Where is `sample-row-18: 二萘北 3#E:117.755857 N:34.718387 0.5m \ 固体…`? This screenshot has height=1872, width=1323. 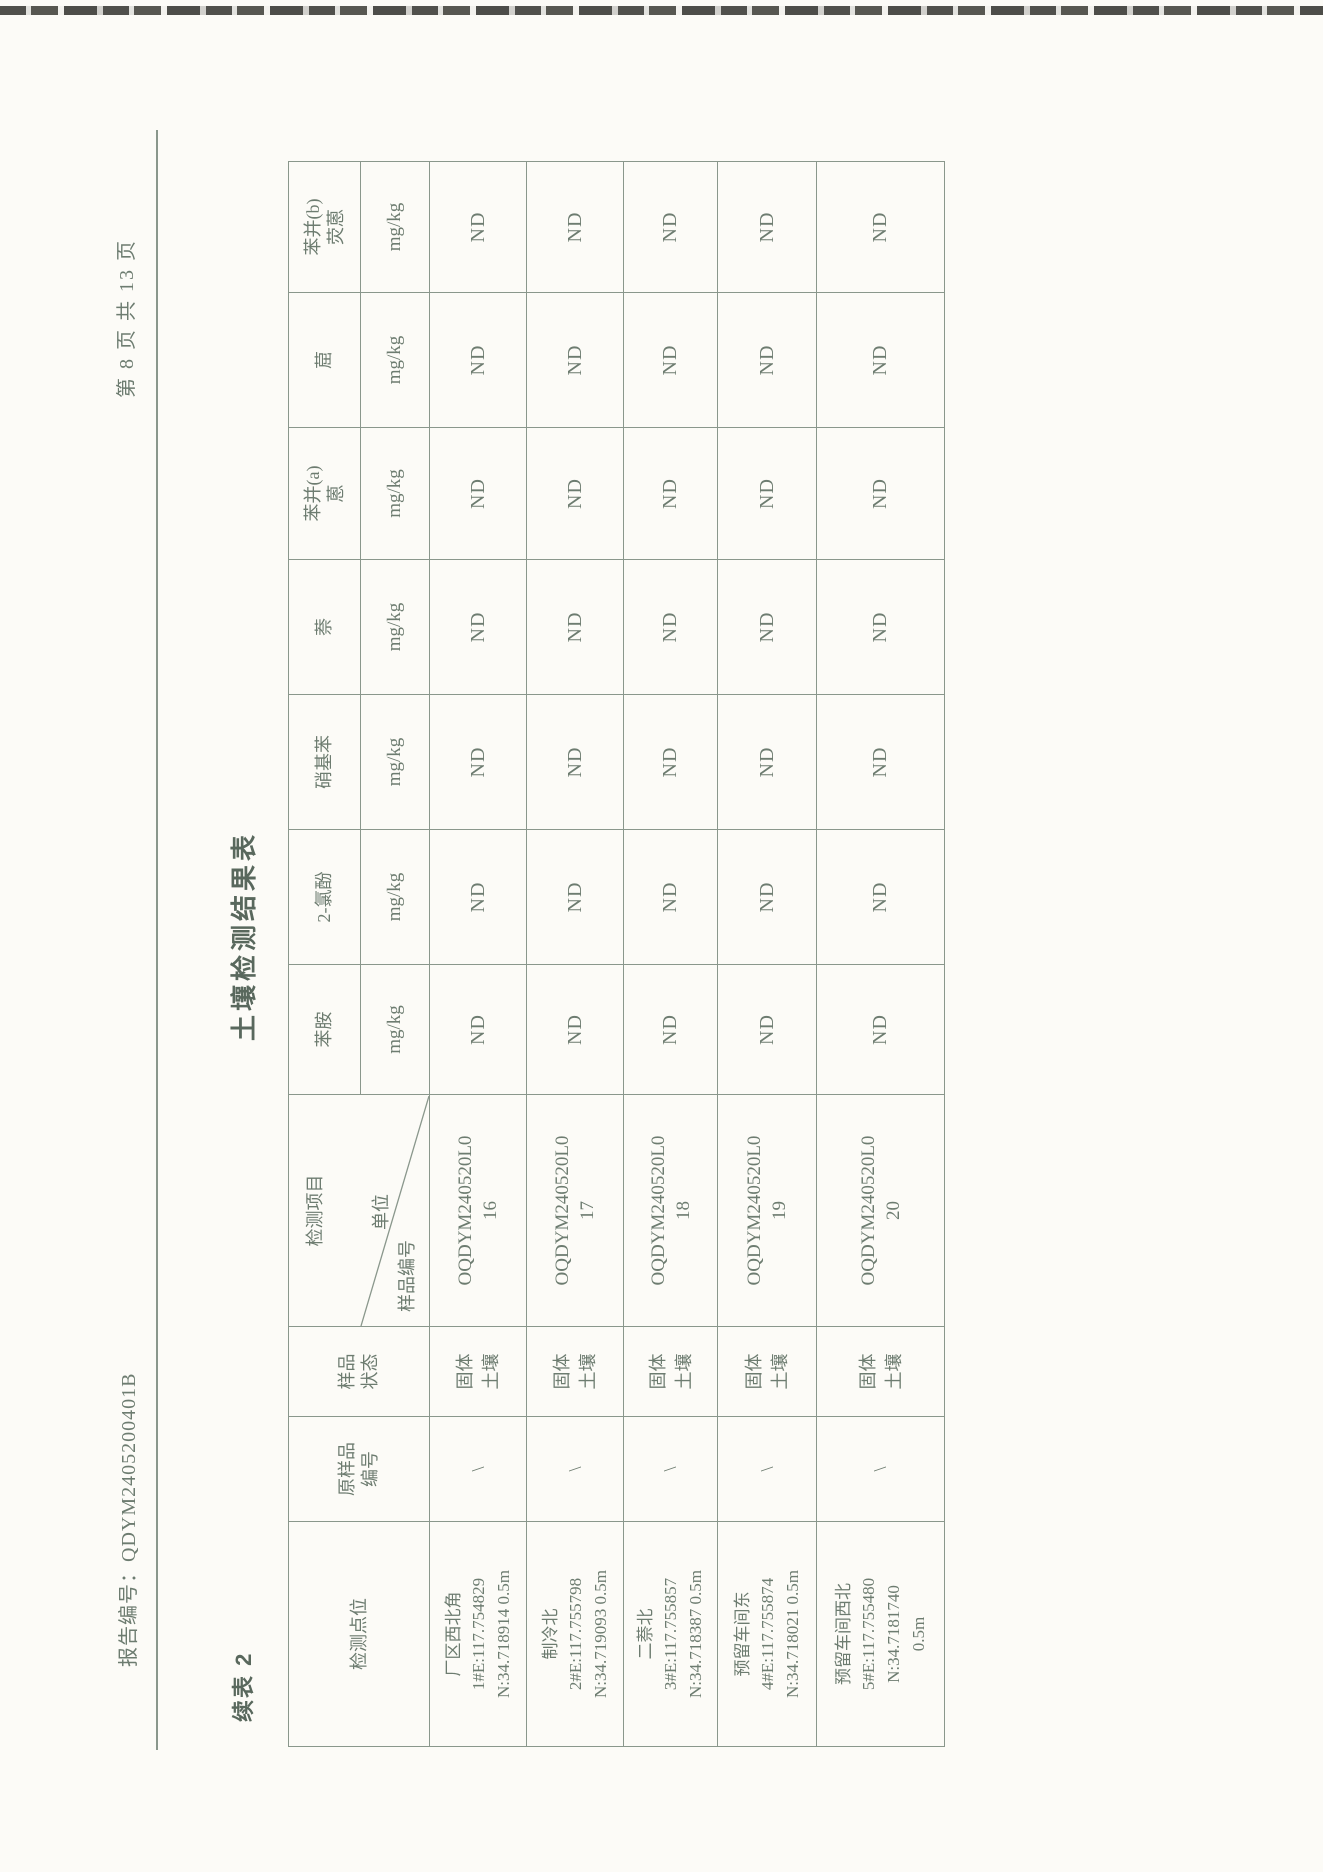 sample-row-18: 二萘北 3#E:117.755857 N:34.718387 0.5m \ 固体… is located at coordinates (670, 954).